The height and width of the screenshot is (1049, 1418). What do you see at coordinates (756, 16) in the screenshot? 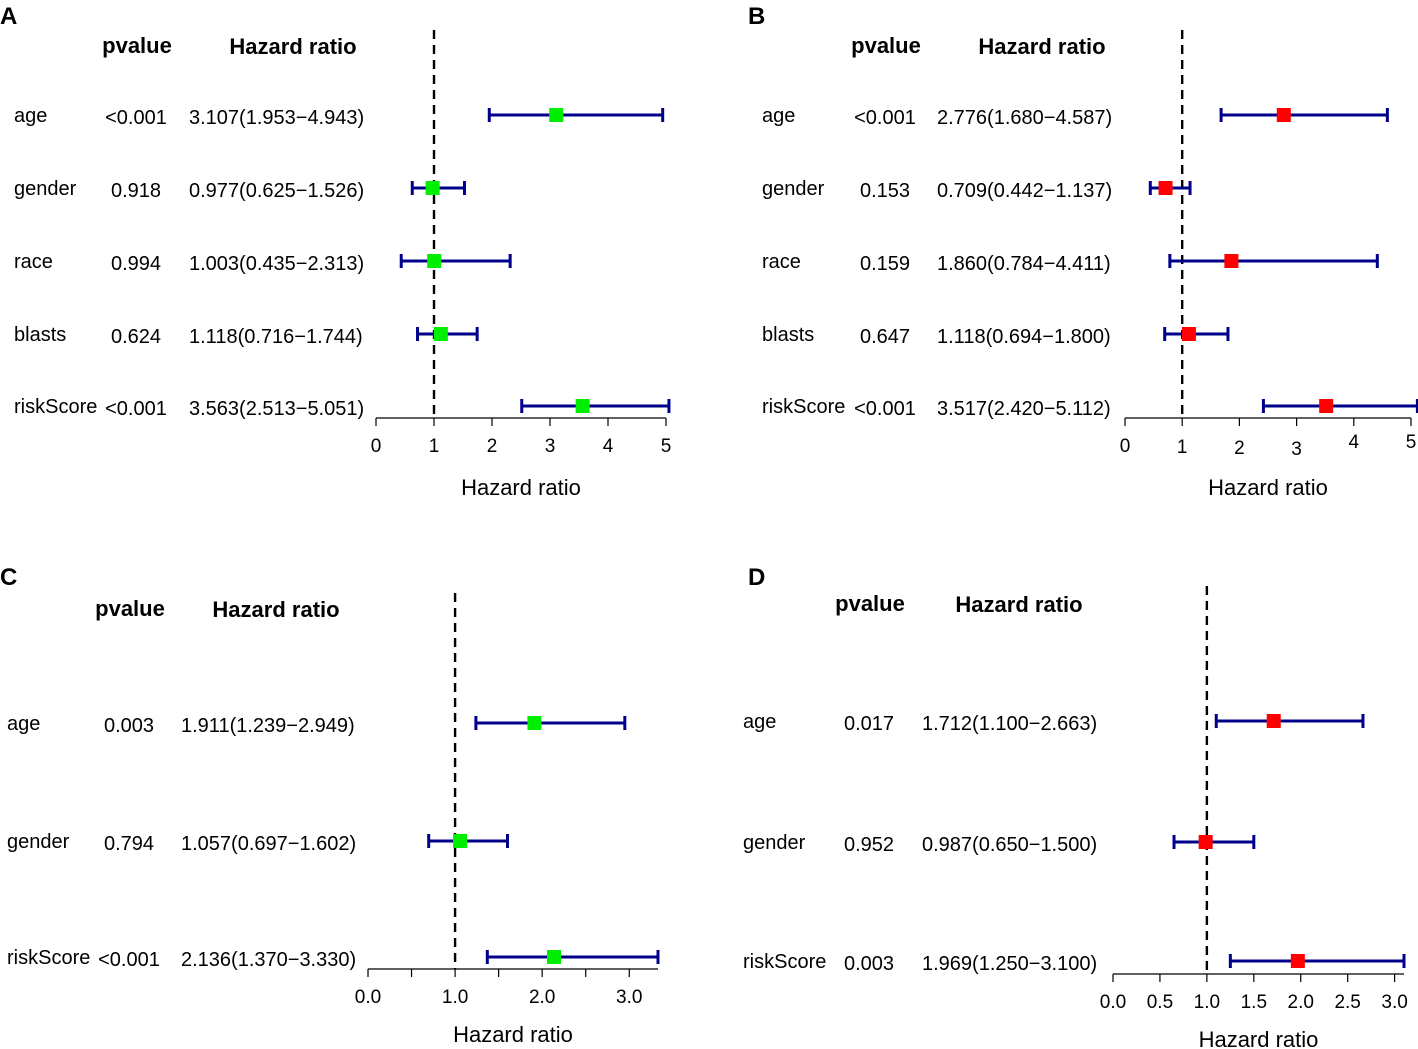
I see `panel-letter: B` at bounding box center [756, 16].